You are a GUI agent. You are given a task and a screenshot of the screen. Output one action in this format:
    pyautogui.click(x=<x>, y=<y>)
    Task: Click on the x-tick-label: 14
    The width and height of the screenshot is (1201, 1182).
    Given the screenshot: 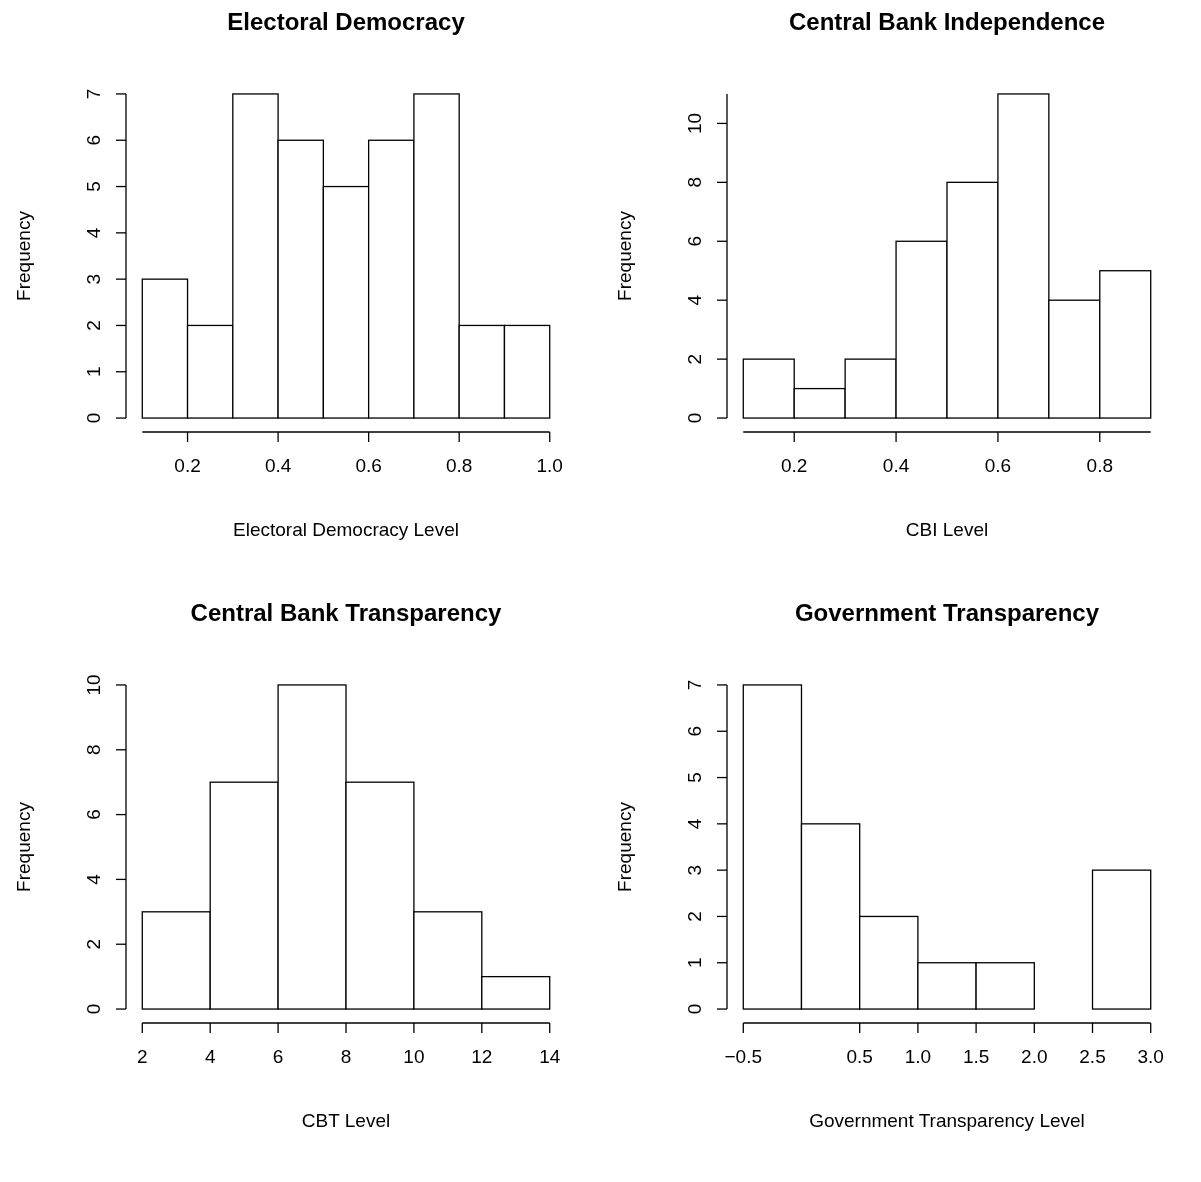 What is the action you would take?
    pyautogui.click(x=550, y=1056)
    